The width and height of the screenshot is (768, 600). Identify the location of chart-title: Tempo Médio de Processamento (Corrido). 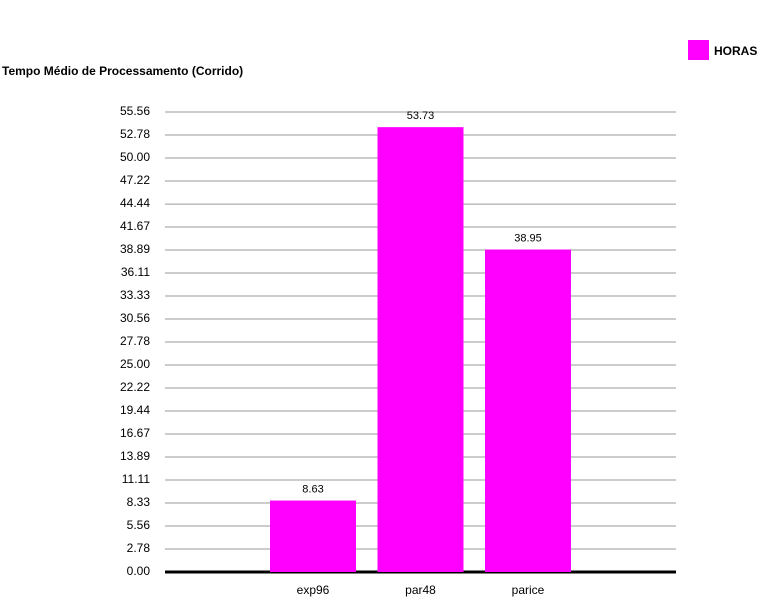
(122, 71).